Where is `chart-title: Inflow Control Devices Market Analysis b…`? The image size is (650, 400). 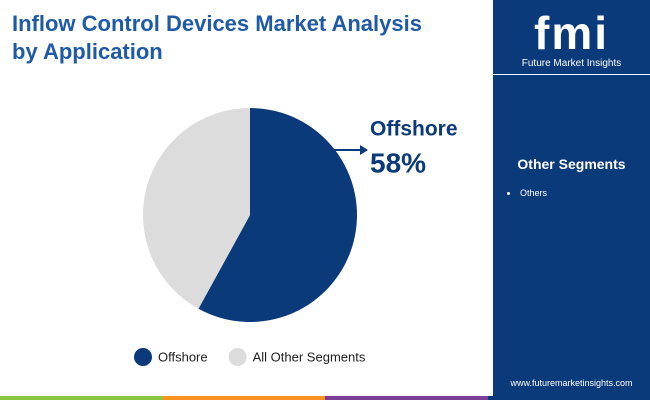
chart-title: Inflow Control Devices Market Analysis b… is located at coordinates (217, 37).